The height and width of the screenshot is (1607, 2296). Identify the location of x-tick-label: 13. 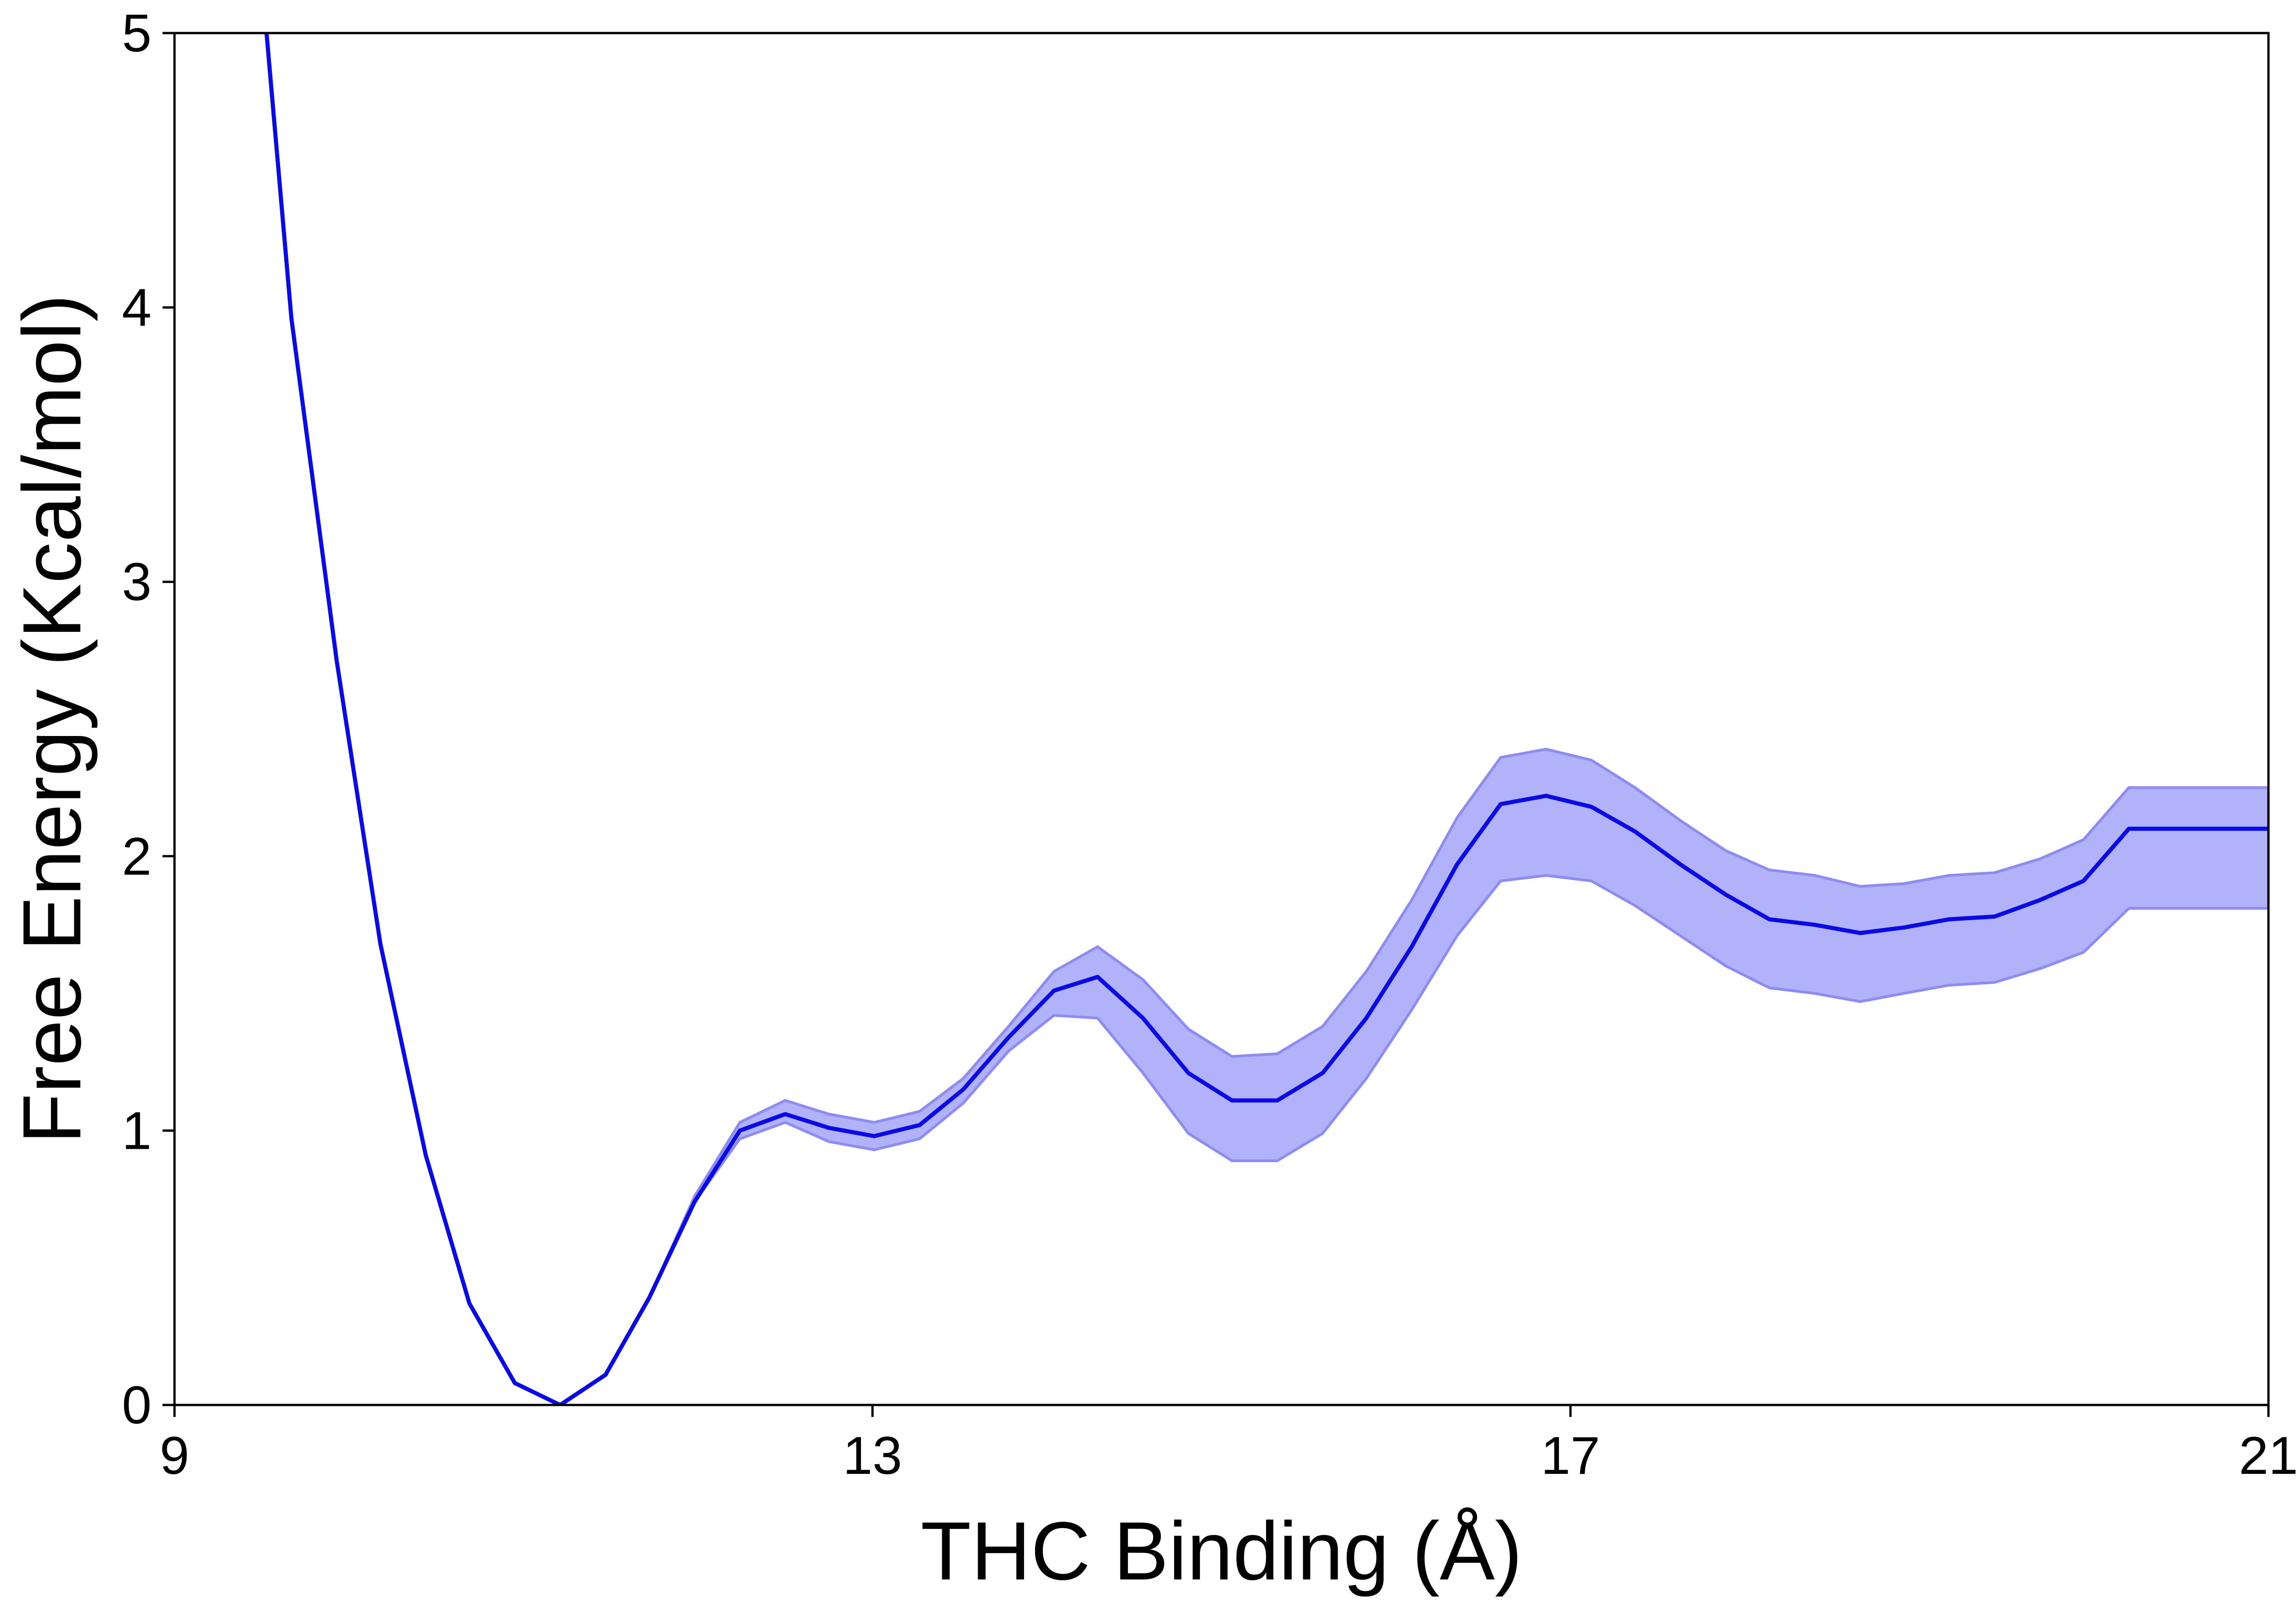
(872, 1455).